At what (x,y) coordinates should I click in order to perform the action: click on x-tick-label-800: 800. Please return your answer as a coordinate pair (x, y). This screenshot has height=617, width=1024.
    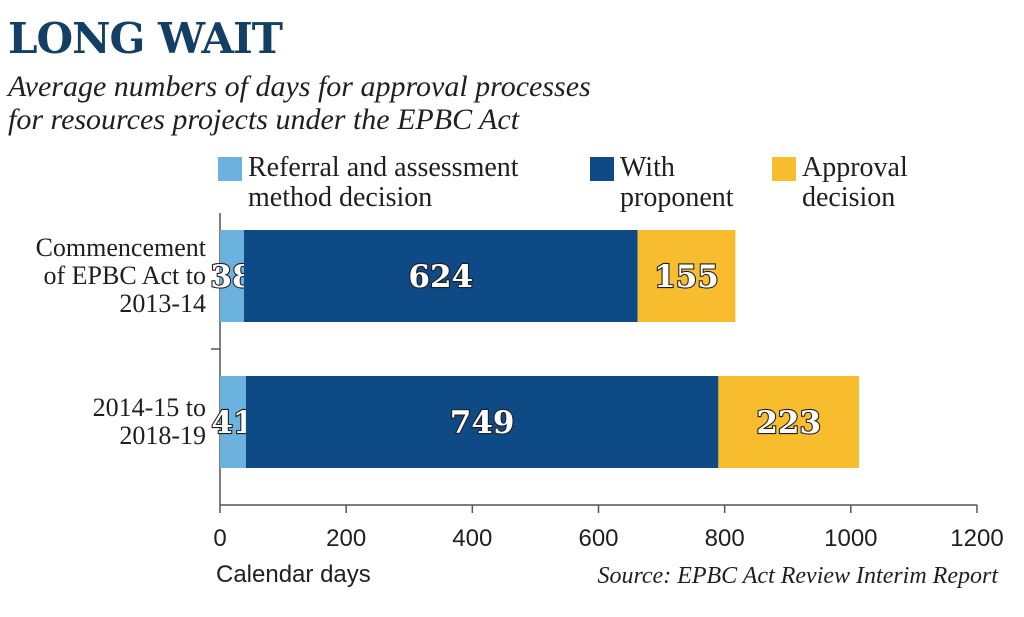
    Looking at the image, I should click on (725, 538).